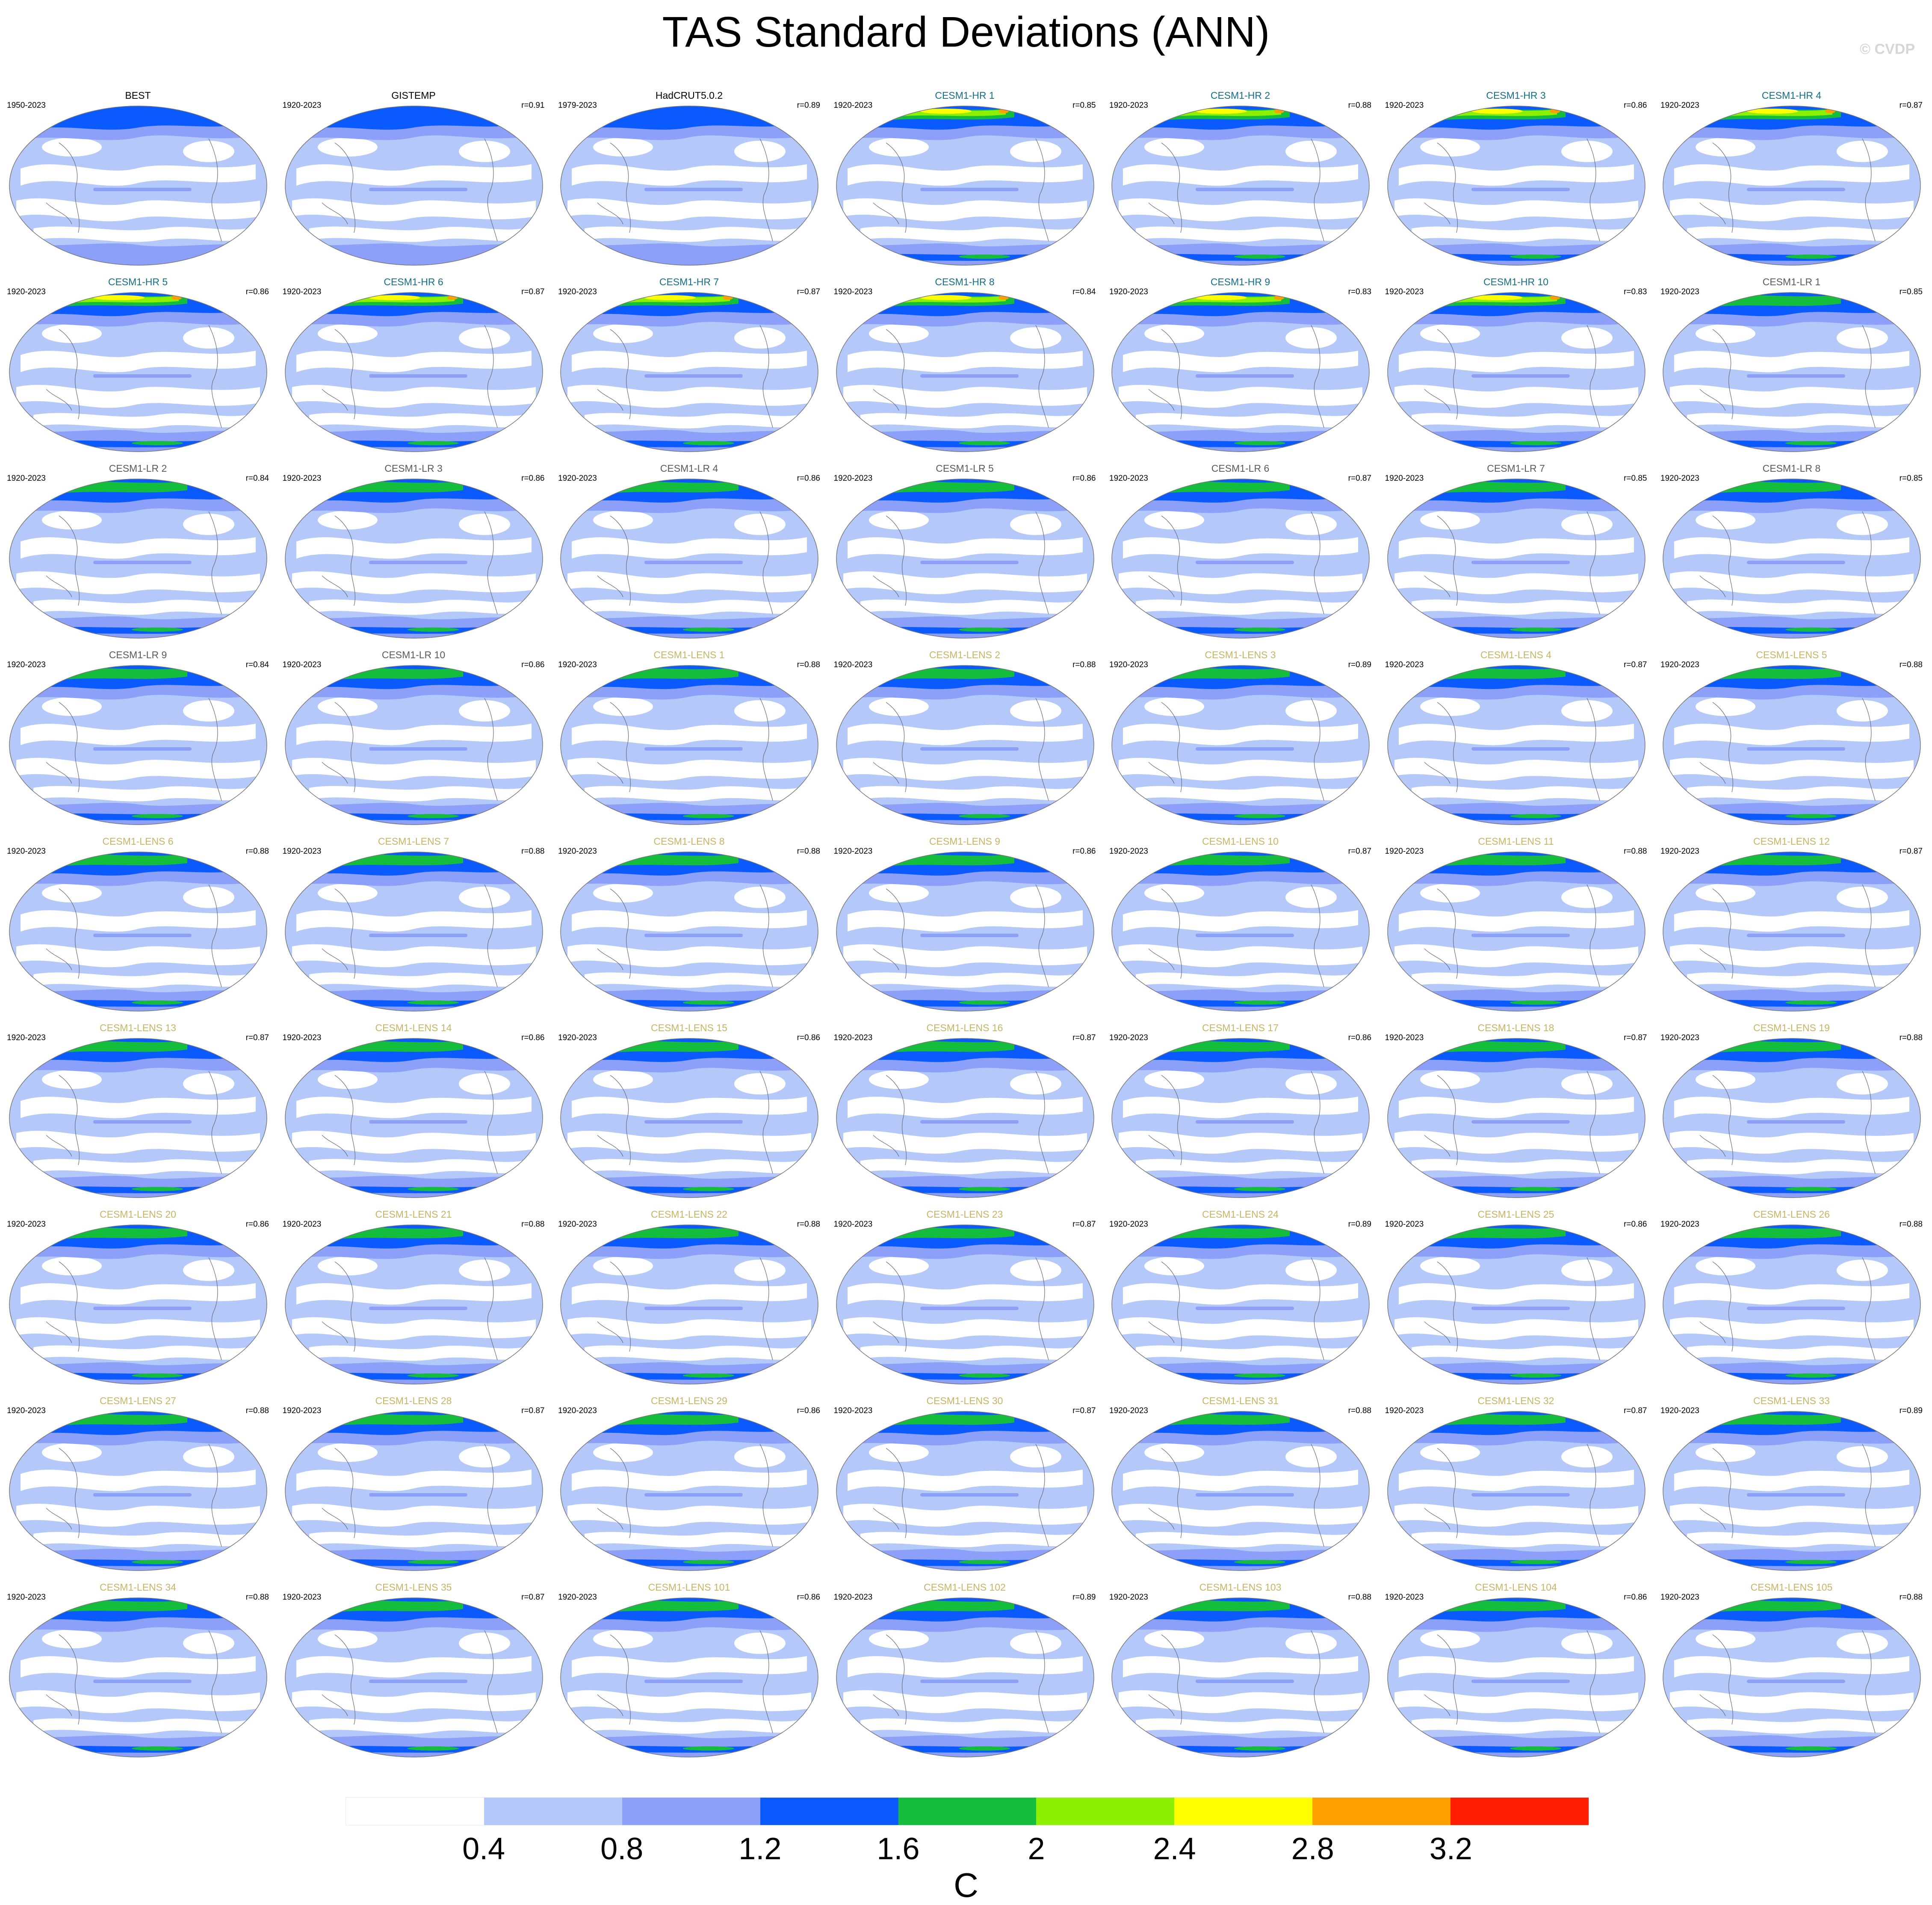 This screenshot has height=1905, width=1932. What do you see at coordinates (1516, 95) in the screenshot?
I see `panel-title: CESM1-HR 3` at bounding box center [1516, 95].